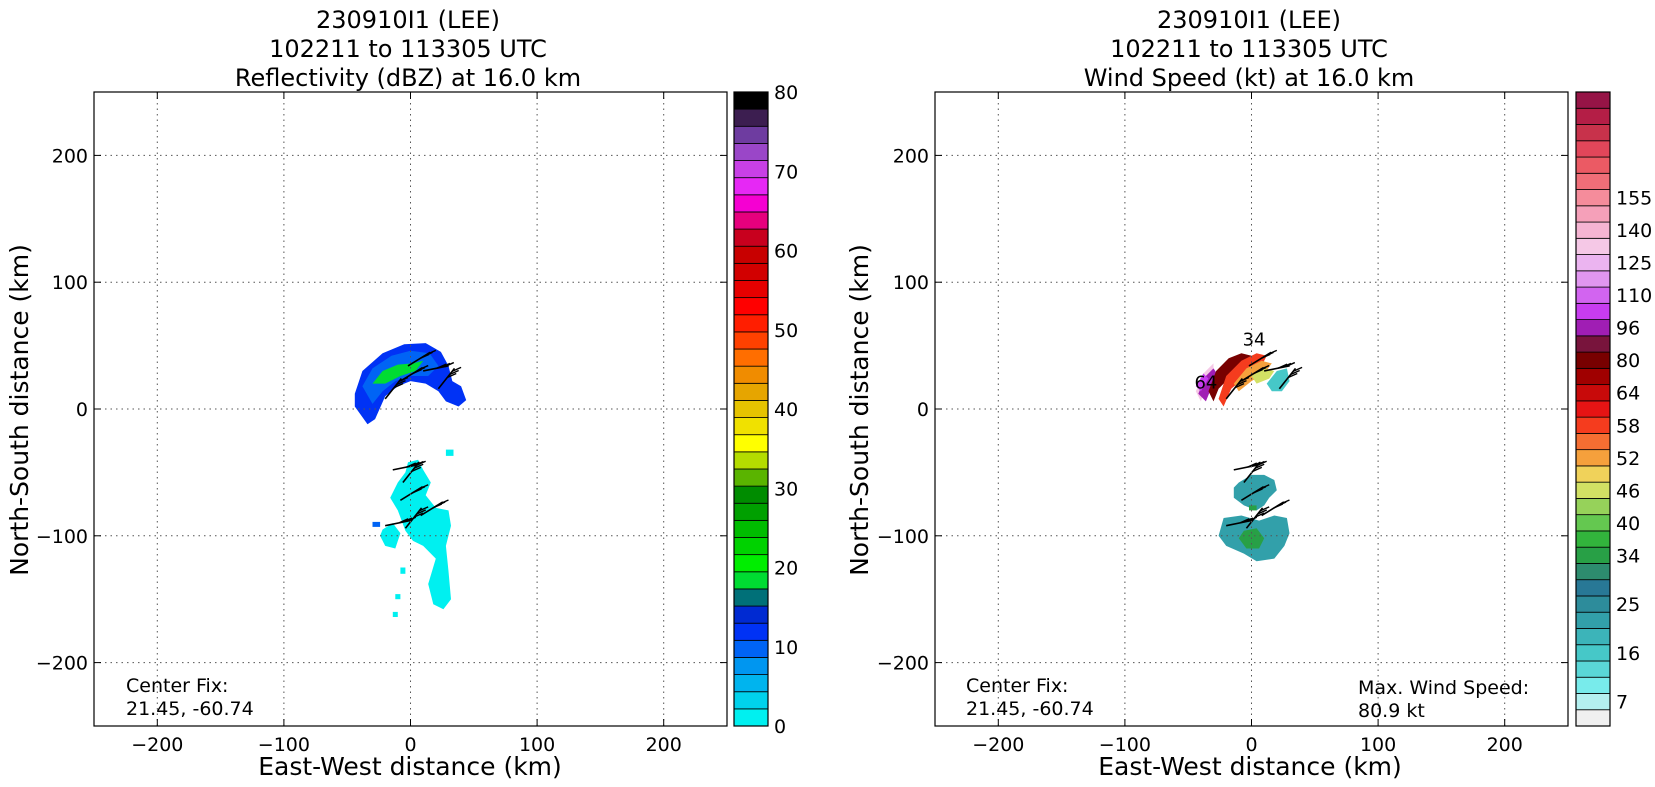 The width and height of the screenshot is (1655, 787). What do you see at coordinates (1250, 766) in the screenshot?
I see `x-axis-label: East-West distance (km)` at bounding box center [1250, 766].